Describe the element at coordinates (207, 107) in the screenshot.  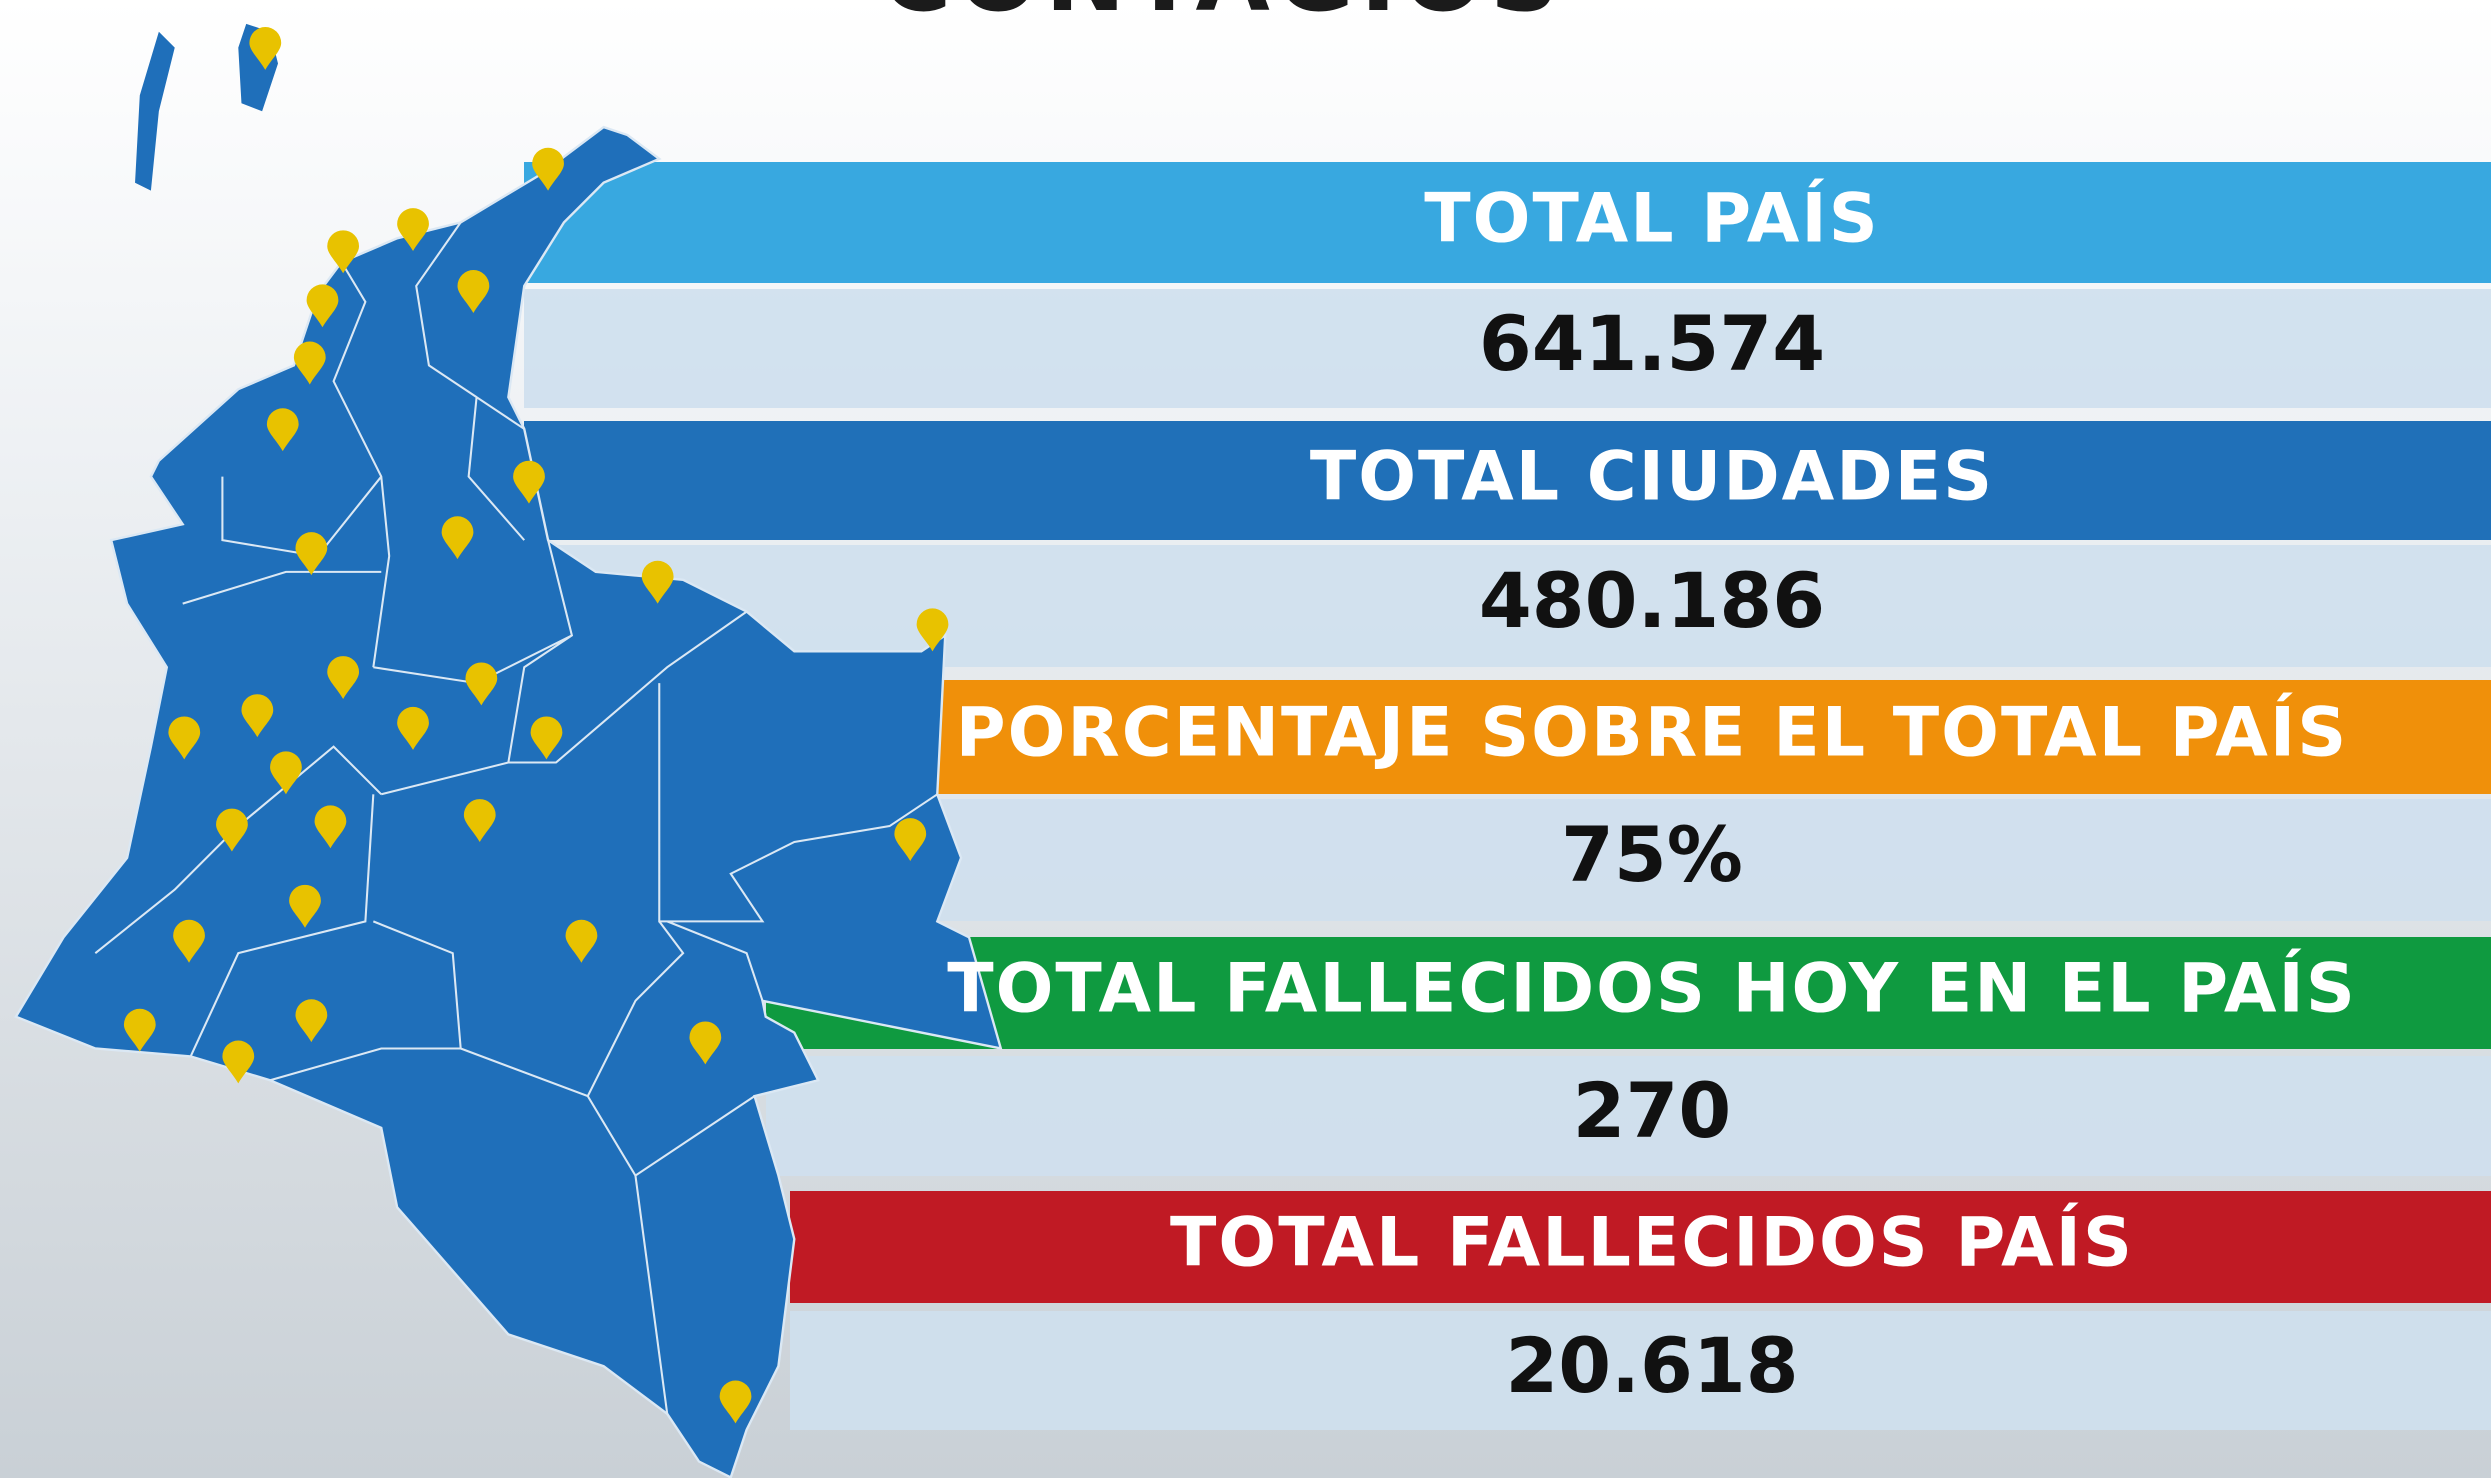
I see `islands` at that location.